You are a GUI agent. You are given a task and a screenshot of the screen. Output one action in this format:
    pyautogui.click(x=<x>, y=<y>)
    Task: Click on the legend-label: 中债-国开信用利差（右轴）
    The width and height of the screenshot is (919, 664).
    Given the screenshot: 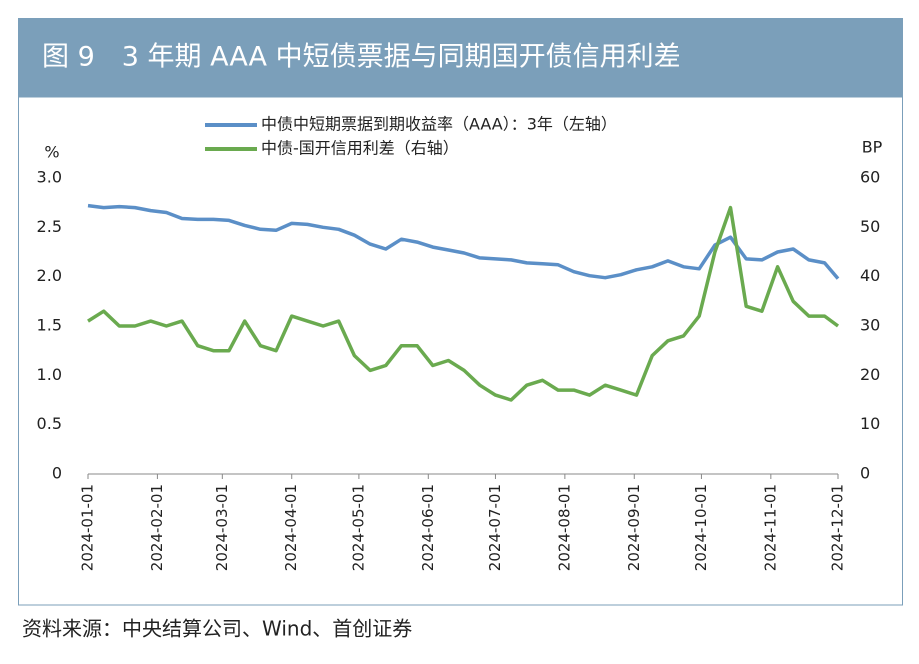 What is the action you would take?
    pyautogui.click(x=360, y=148)
    